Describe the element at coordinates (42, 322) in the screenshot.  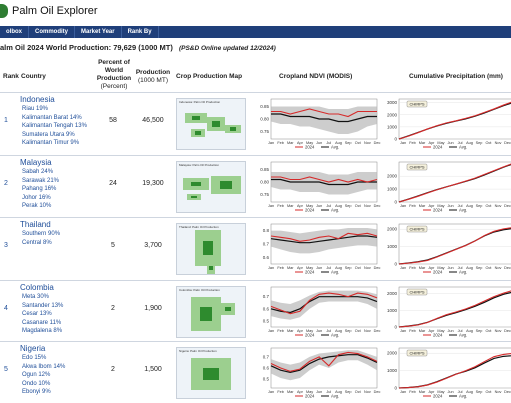
I see `region-link: Casanare 11%` at that location.